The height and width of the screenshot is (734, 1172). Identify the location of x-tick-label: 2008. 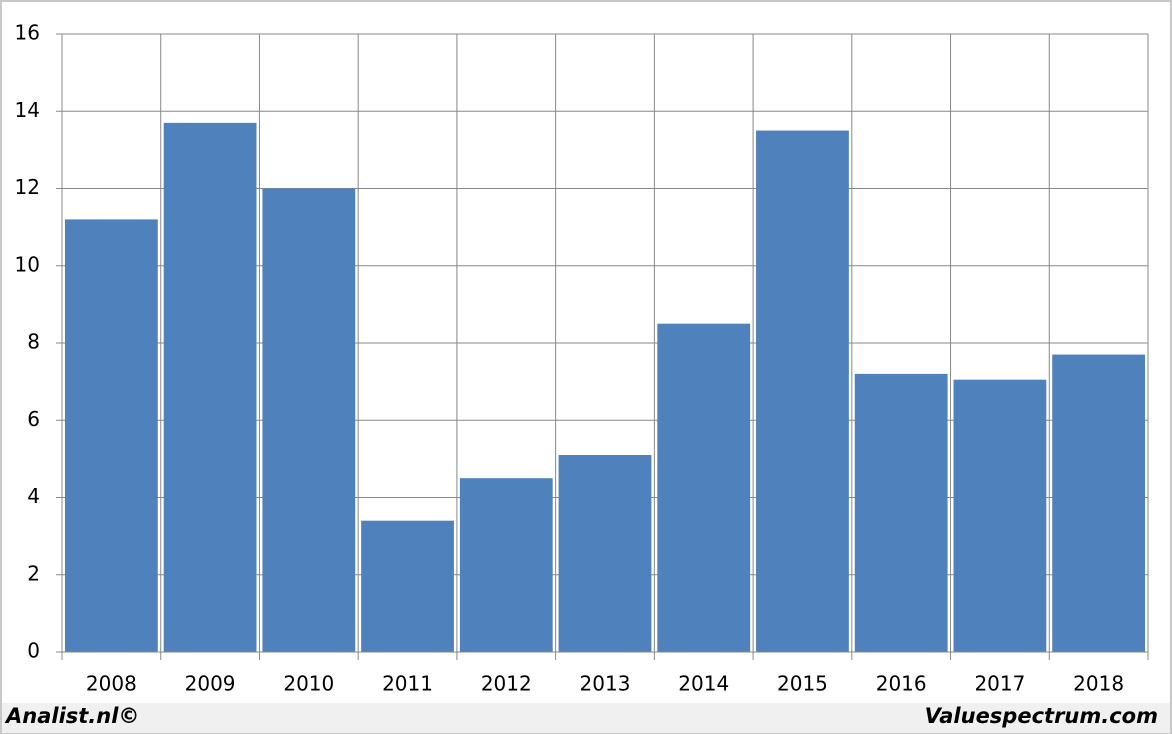
(111, 684).